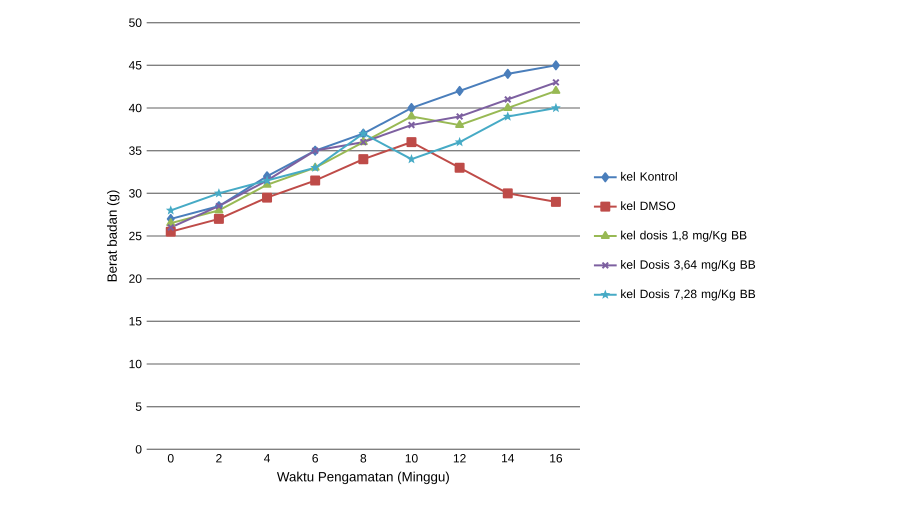 The height and width of the screenshot is (516, 904). Describe the element at coordinates (688, 295) in the screenshot. I see `legend-label: kel Dosis 7,28 mg/Kg BB` at that location.